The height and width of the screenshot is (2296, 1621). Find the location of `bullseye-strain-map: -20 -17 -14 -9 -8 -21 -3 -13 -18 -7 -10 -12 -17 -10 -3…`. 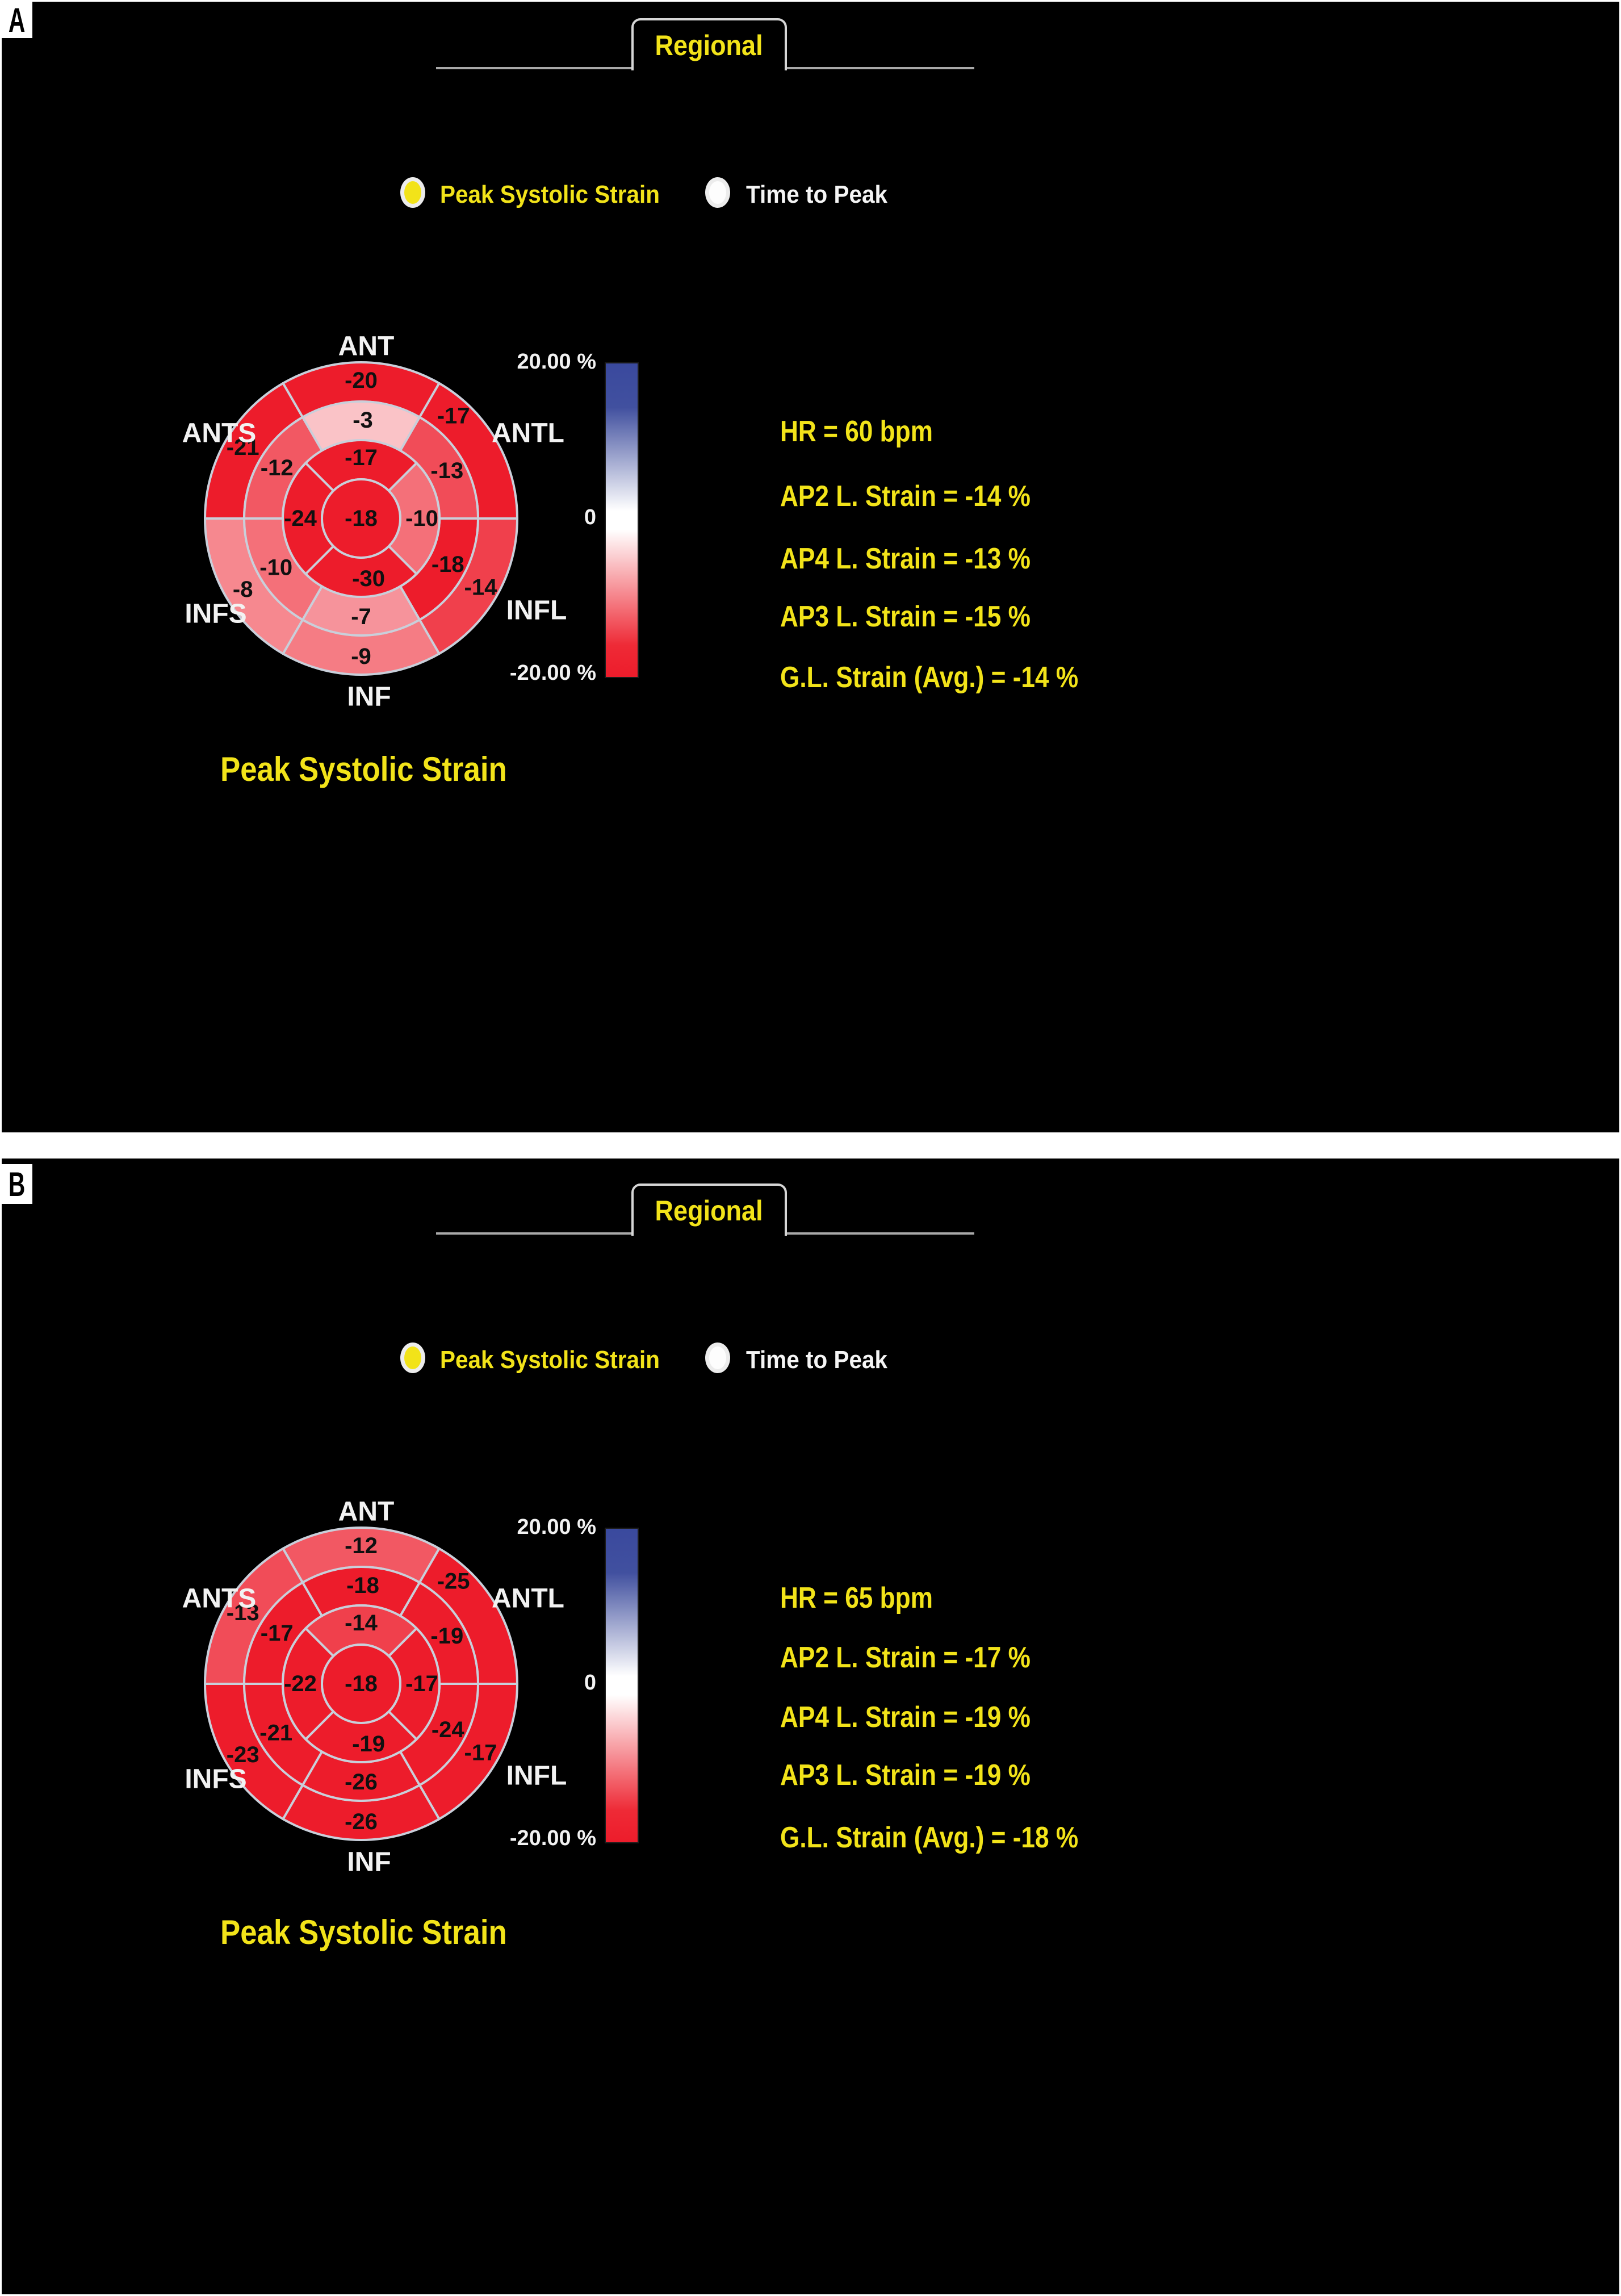

bullseye-strain-map: -20 -17 -14 -9 -8 -21 -3 -13 -18 -7 -10 -12 -17 -10 -3… is located at coordinates (375, 522).